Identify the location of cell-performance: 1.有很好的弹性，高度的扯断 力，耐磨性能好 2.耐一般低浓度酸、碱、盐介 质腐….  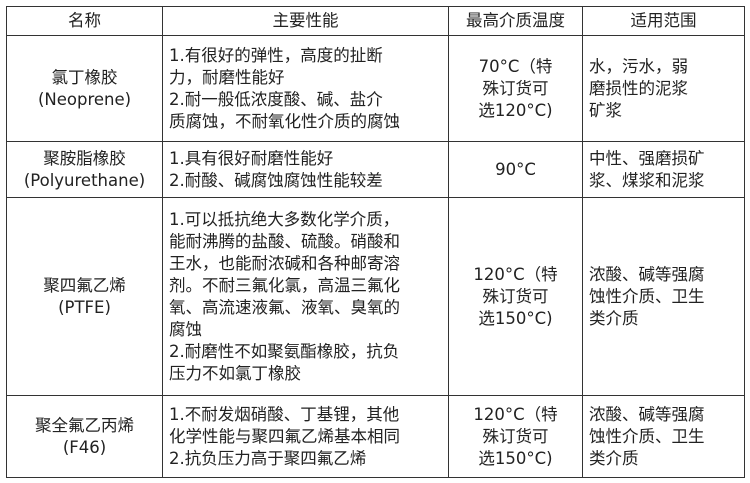
(305, 88).